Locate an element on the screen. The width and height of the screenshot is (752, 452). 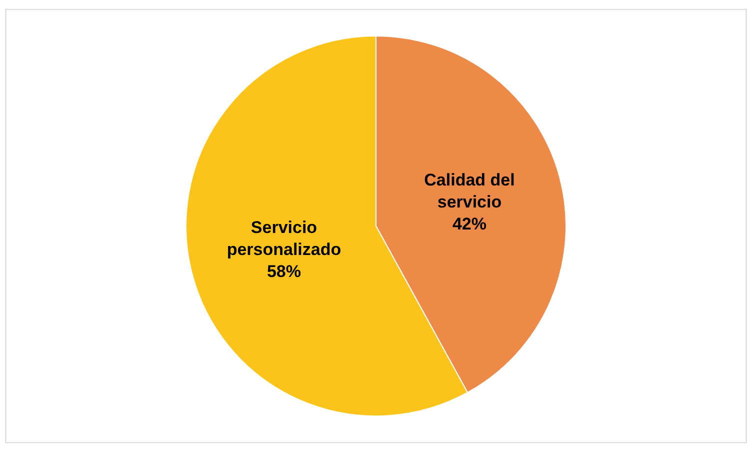
slice-label: Calidad del servicio is located at coordinates (469, 191).